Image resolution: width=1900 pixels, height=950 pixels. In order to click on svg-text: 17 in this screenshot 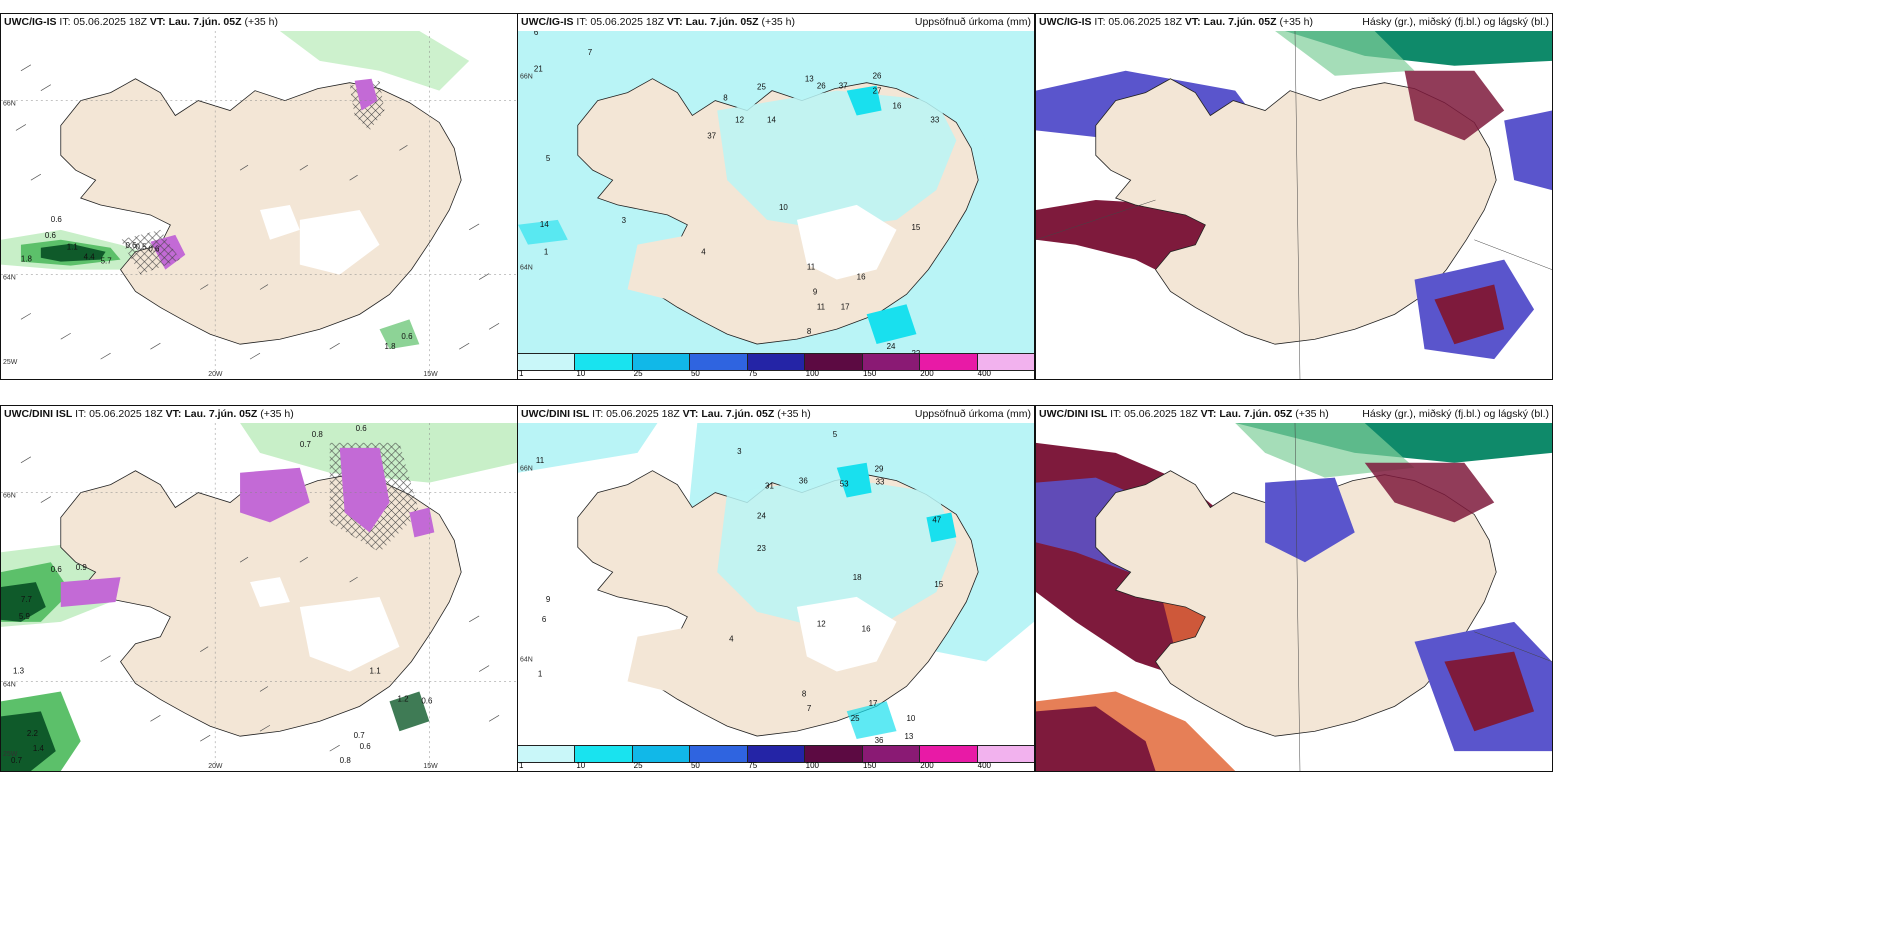, I will do `click(873, 703)`.